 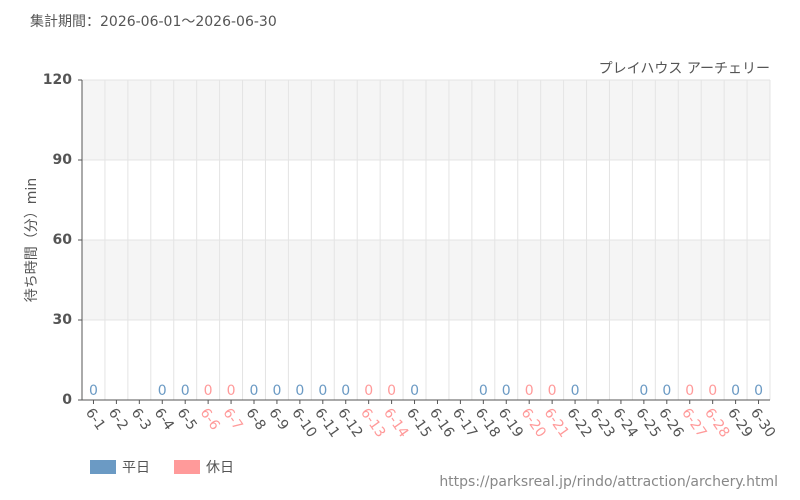 I want to click on x-tick-label: 6-6, so click(x=210, y=419).